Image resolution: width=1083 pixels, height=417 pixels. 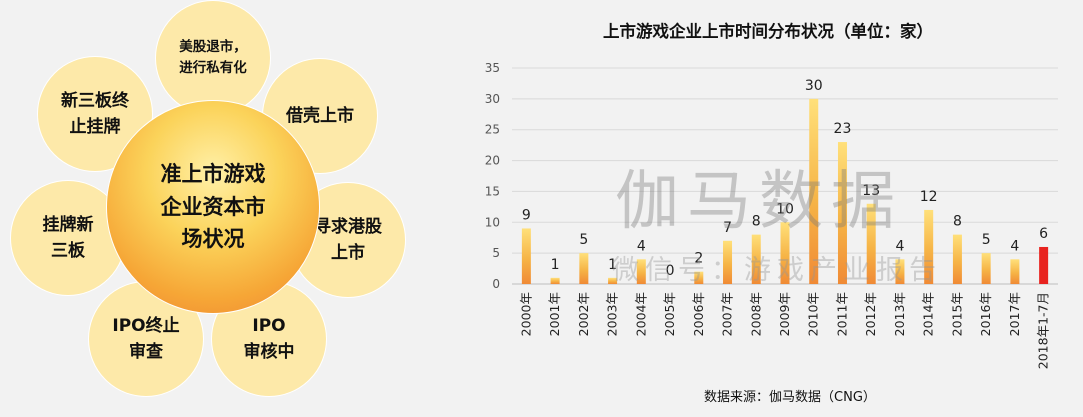 I want to click on y-axis-ticks: 0 5 10 15 20 25 30 35, so click(x=492, y=176).